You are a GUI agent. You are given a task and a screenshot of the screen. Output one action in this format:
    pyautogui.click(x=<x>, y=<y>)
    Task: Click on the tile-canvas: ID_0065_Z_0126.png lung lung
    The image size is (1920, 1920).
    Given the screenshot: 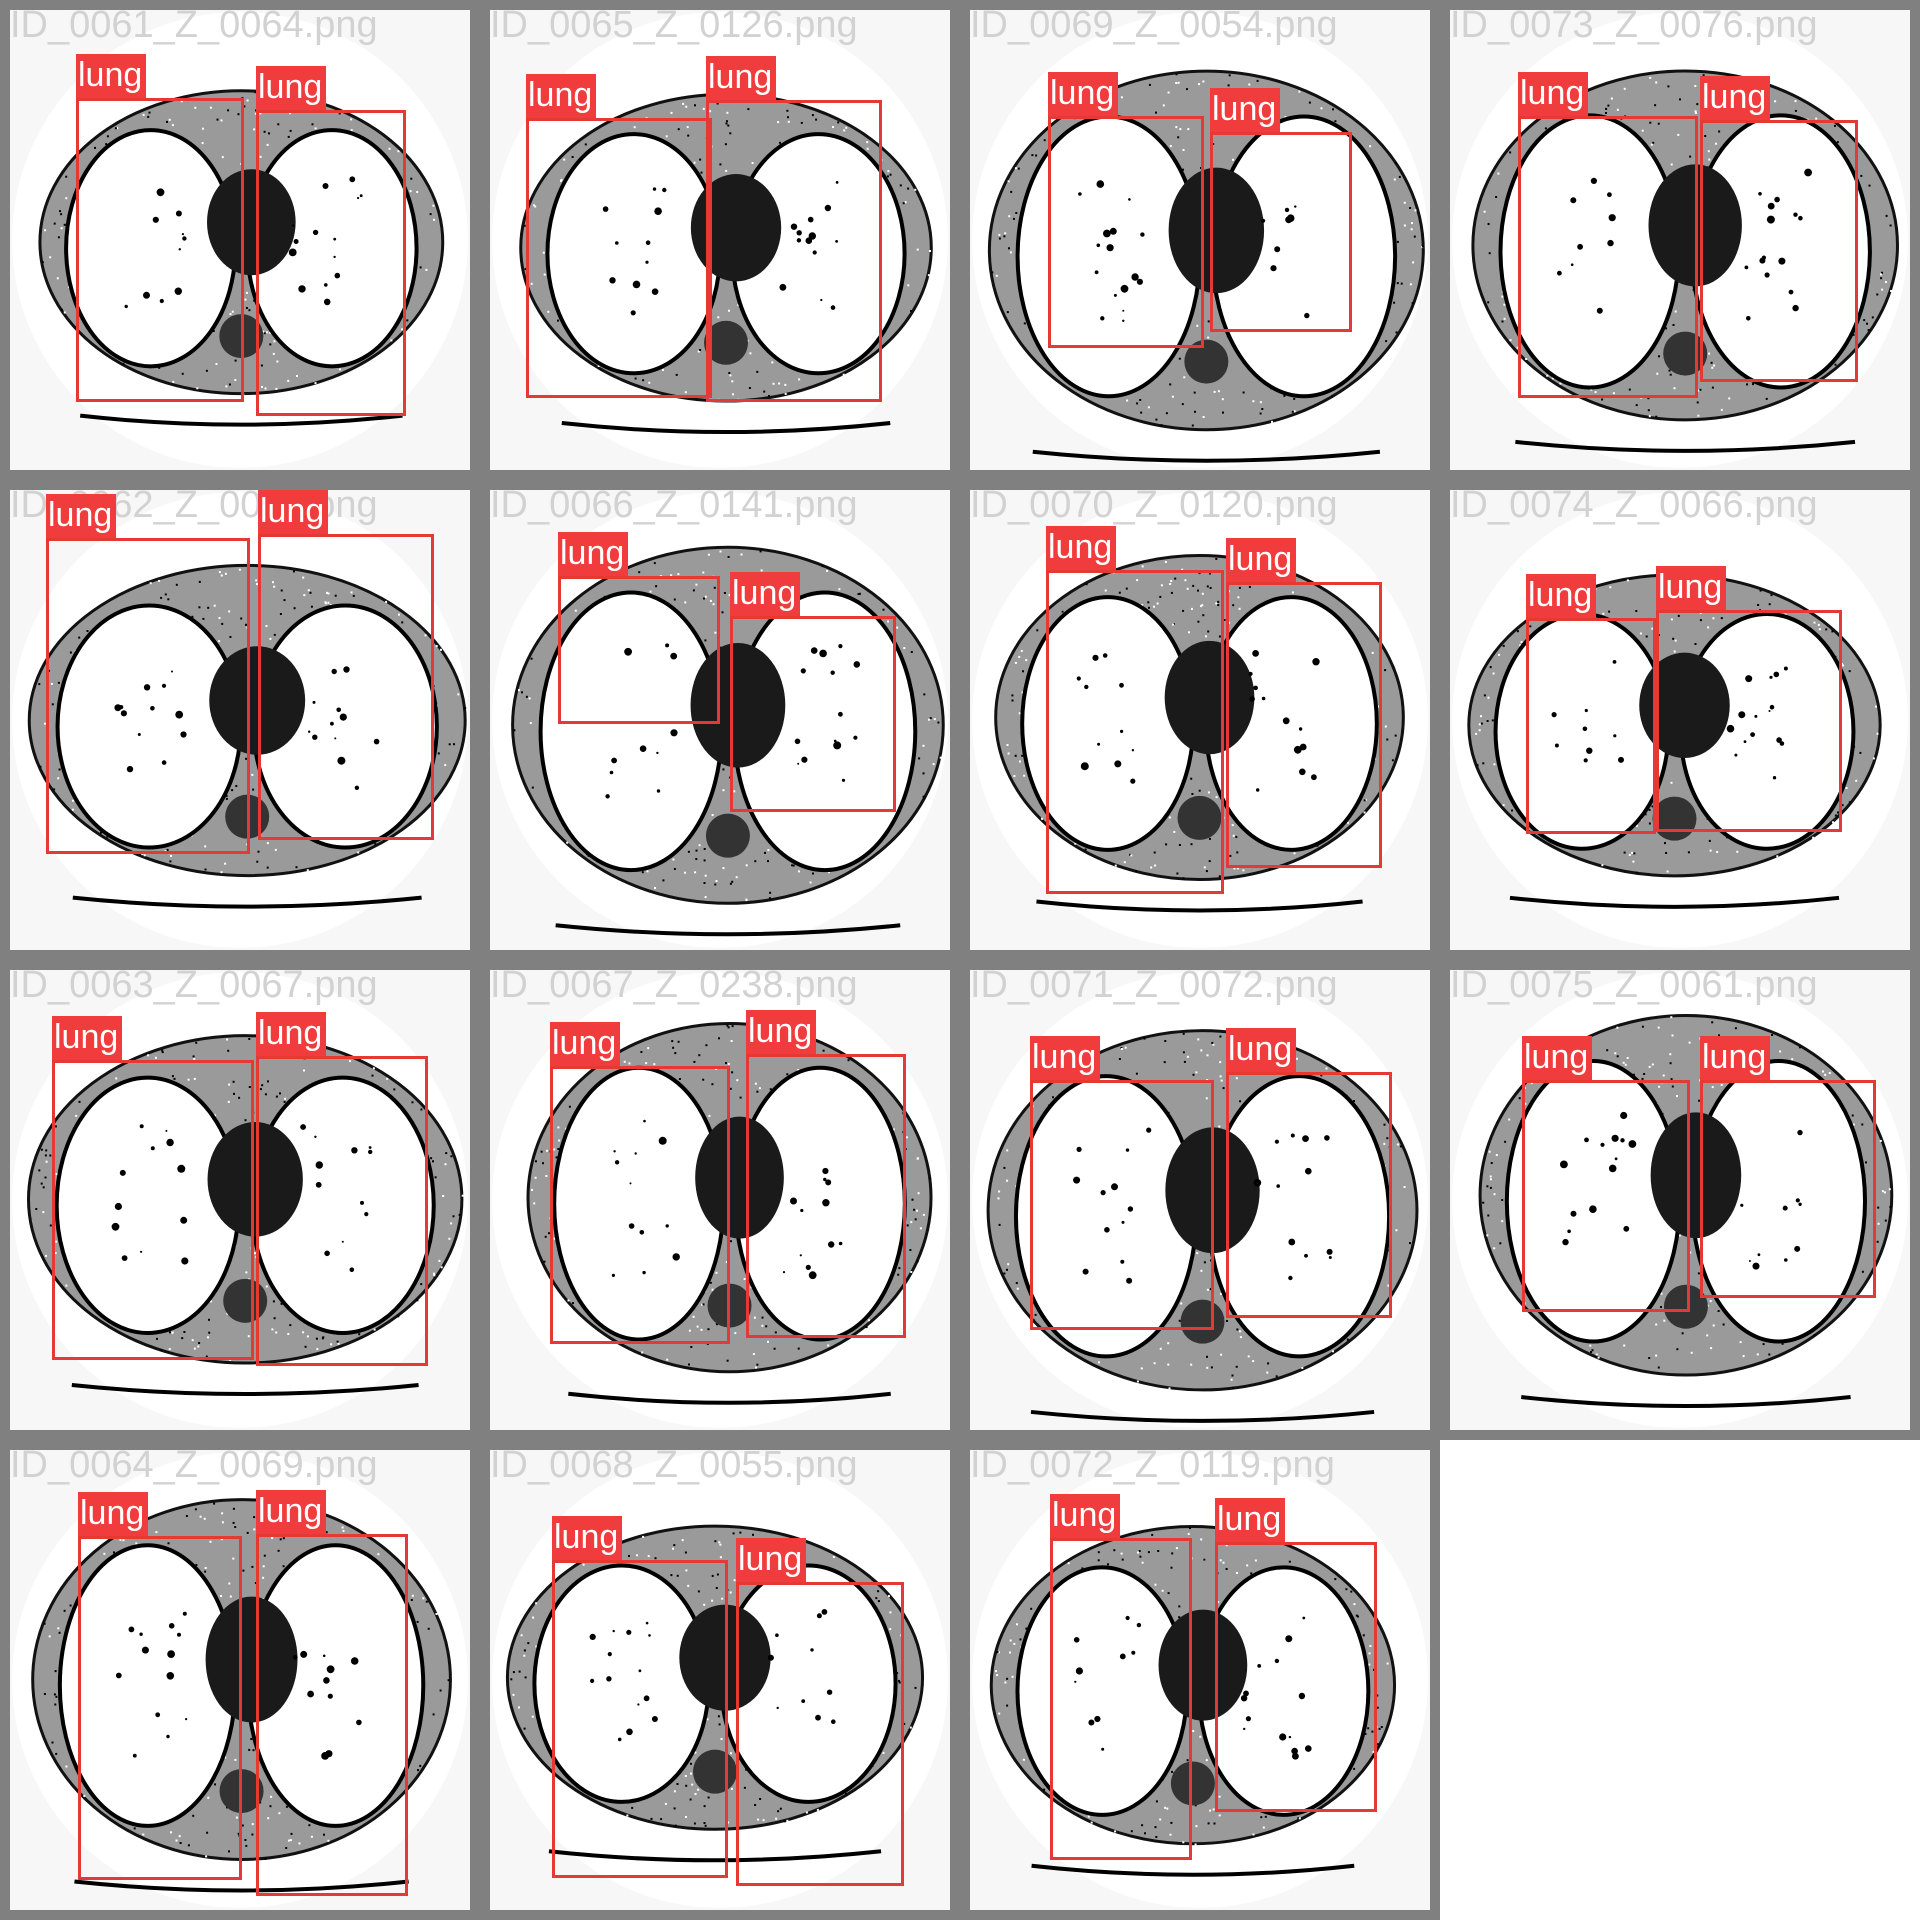 What is the action you would take?
    pyautogui.click(x=720, y=240)
    